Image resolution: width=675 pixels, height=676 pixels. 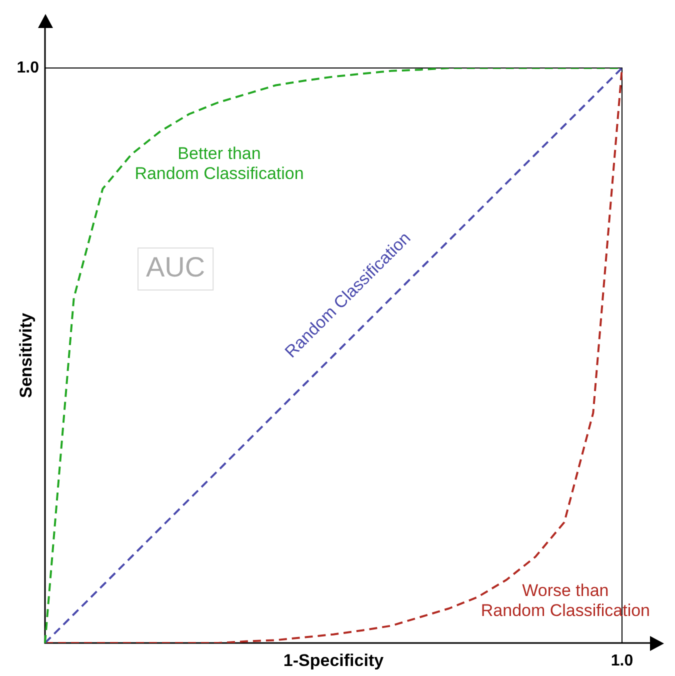 I want to click on x-axis-title: 1-Specificity, so click(x=333, y=660).